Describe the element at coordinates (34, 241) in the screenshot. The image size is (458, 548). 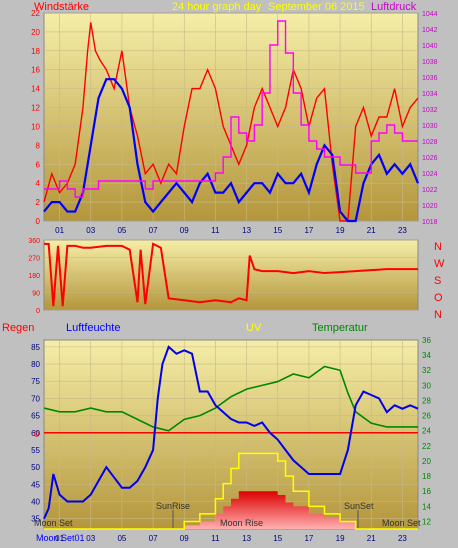
I see `direction-y-tick-label: 360` at that location.